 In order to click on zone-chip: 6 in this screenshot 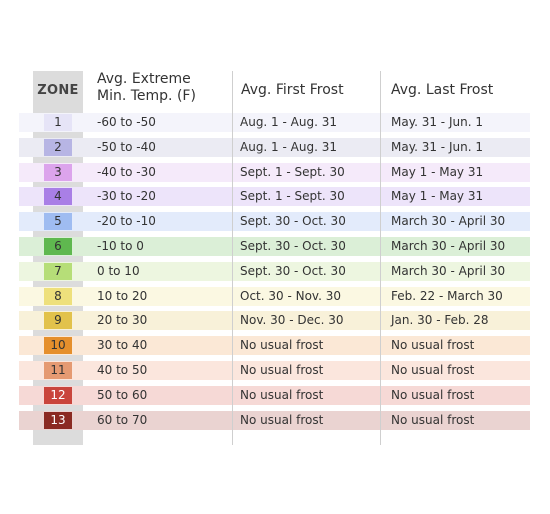, I will do `click(58, 246)`.